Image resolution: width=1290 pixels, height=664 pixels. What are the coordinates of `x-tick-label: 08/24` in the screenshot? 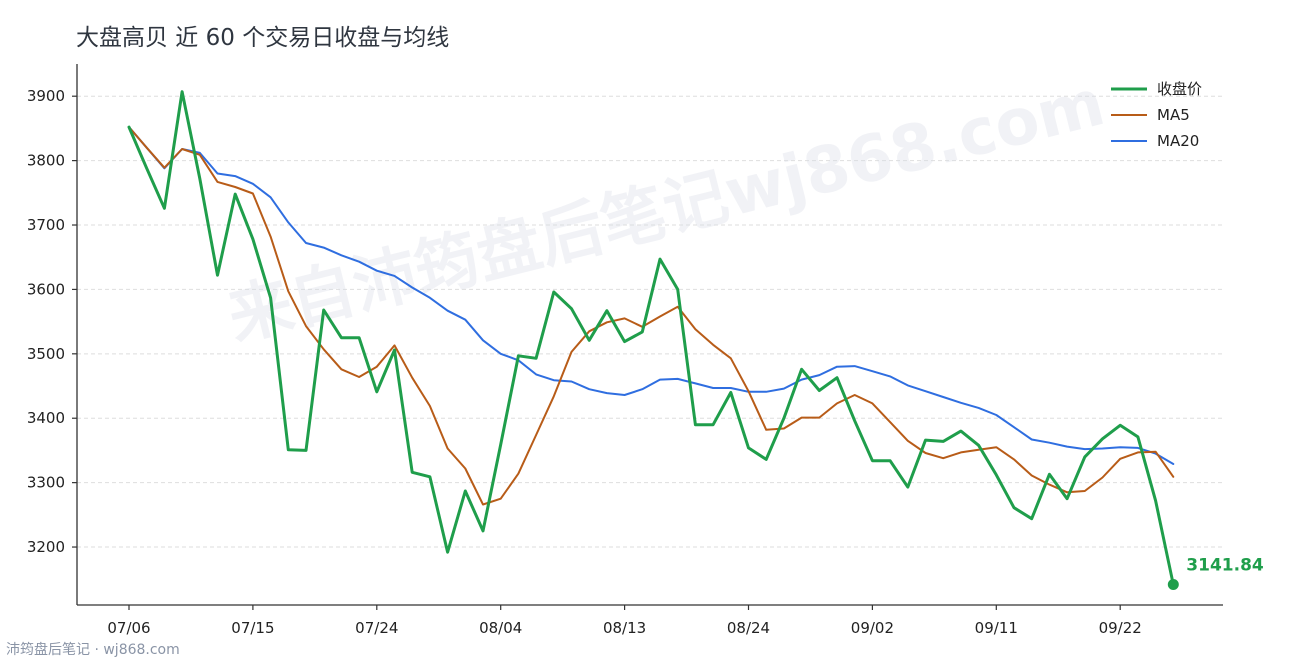 It's located at (748, 628).